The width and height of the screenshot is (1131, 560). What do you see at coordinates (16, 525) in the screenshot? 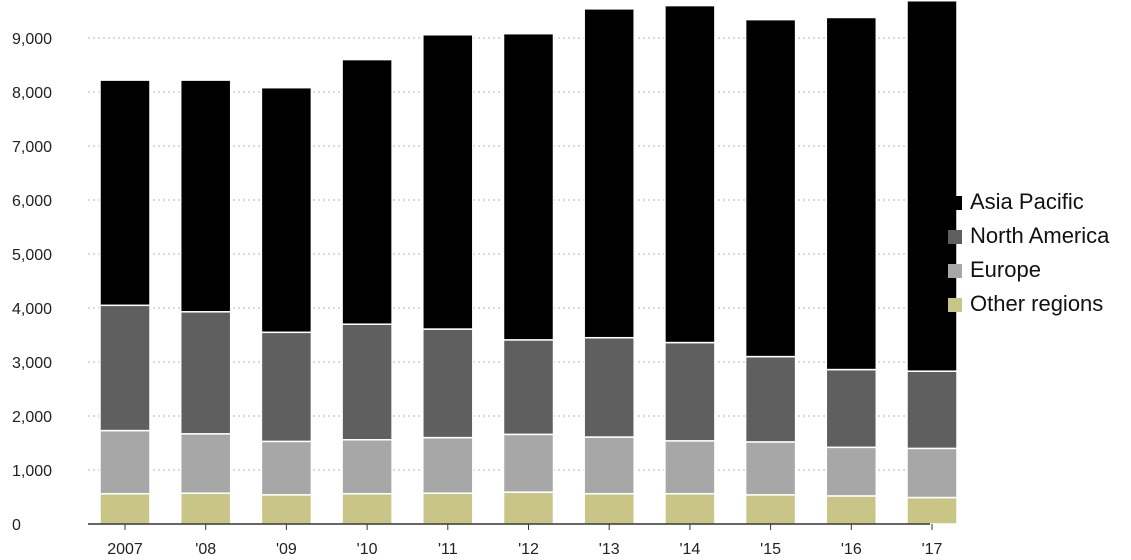
I see `y-tick-label: 0` at bounding box center [16, 525].